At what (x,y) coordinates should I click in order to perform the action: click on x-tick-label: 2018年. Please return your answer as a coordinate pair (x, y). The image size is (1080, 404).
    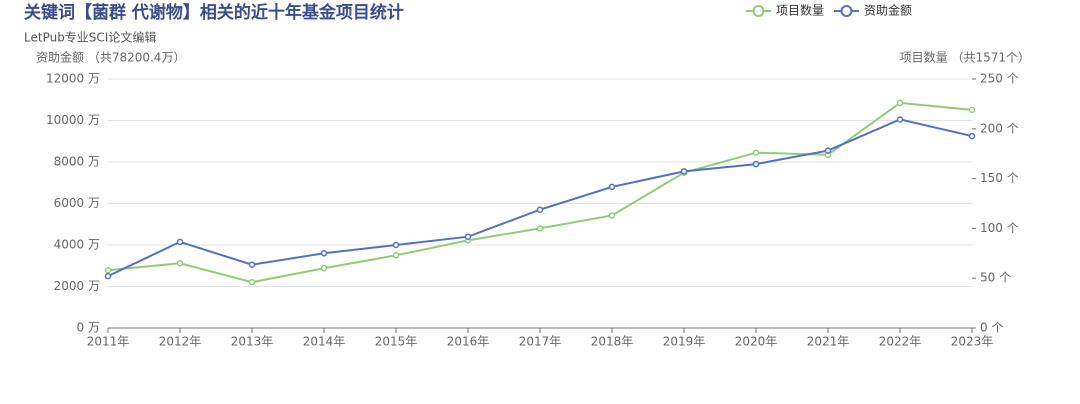
    Looking at the image, I should click on (612, 342).